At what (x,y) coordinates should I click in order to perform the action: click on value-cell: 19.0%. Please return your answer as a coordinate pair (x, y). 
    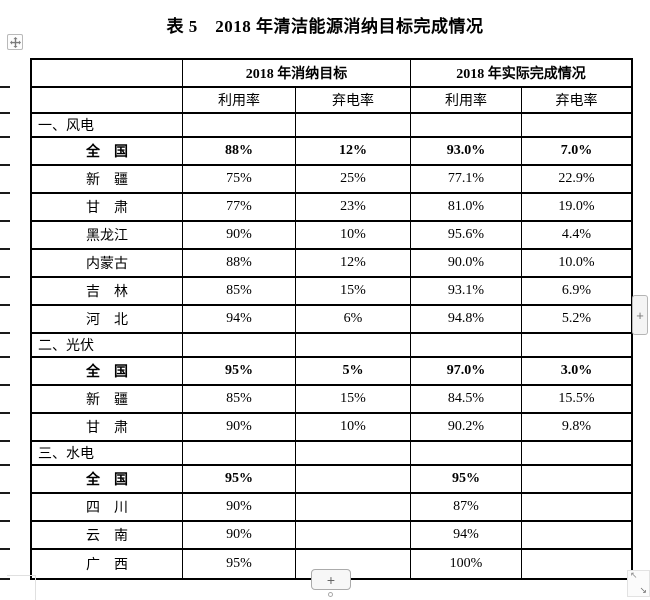
    Looking at the image, I should click on (576, 207).